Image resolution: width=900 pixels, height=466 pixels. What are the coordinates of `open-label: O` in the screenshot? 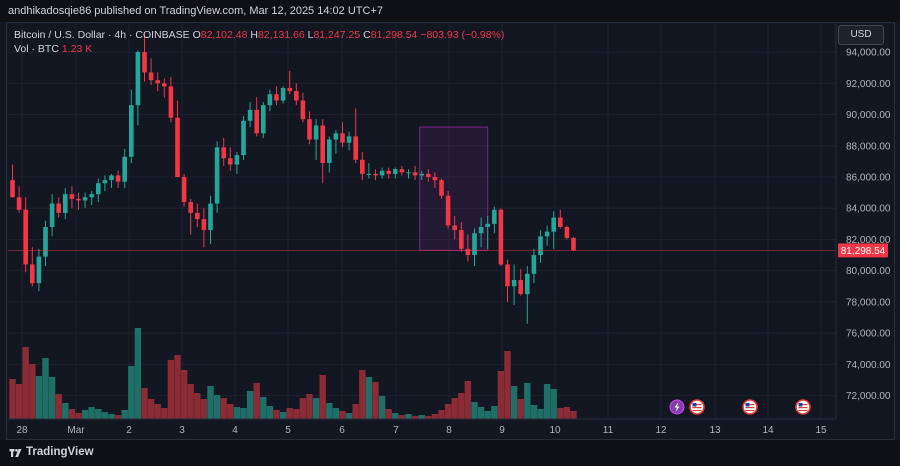 It's located at (196, 35).